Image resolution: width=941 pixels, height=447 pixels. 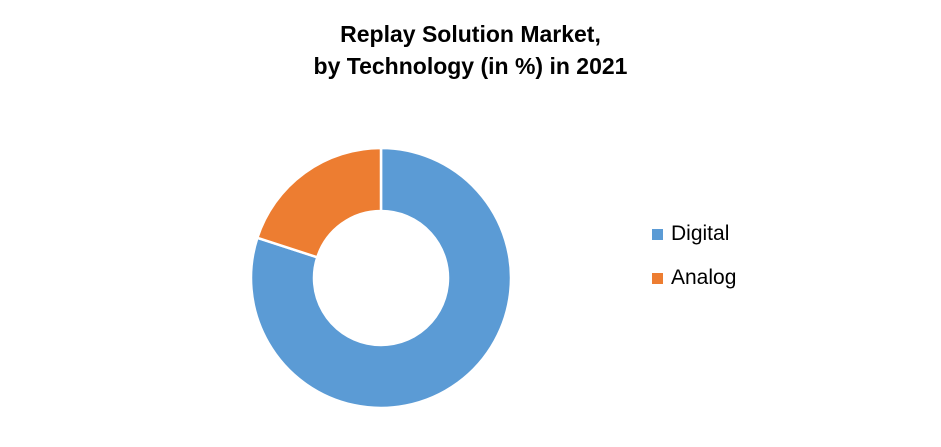 I want to click on legend-label-analog: Analog, so click(x=704, y=277).